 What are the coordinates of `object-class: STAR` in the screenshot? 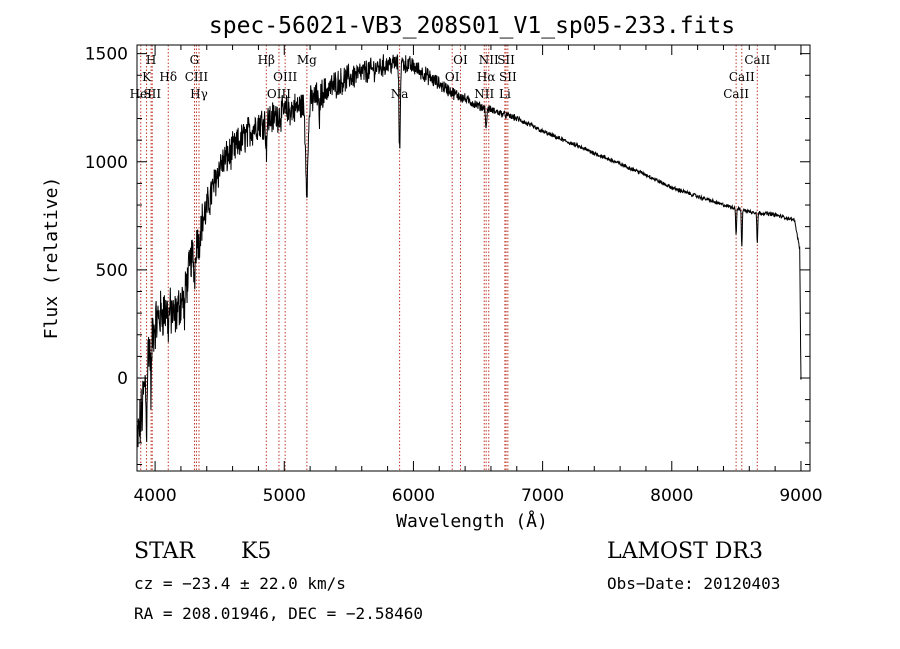 It's located at (164, 551).